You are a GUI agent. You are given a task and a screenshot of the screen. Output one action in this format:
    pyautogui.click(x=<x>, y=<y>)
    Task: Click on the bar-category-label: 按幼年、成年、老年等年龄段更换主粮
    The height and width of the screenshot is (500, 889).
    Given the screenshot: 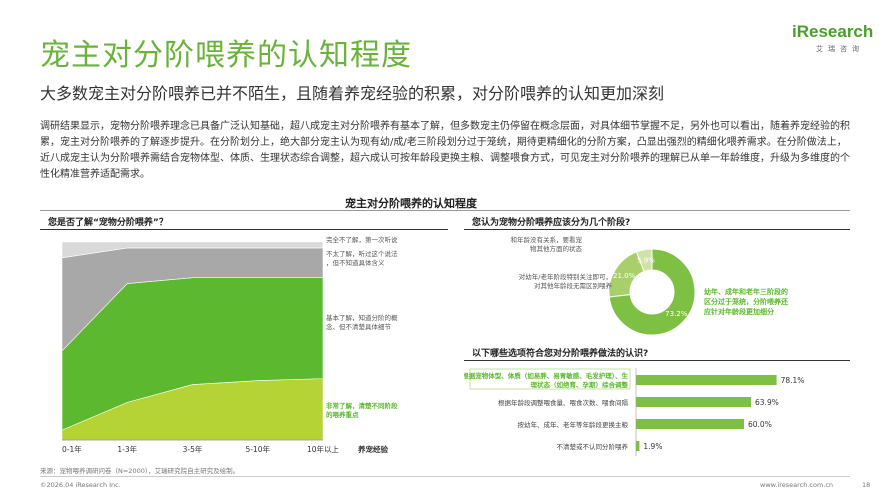 What is the action you would take?
    pyautogui.click(x=573, y=424)
    